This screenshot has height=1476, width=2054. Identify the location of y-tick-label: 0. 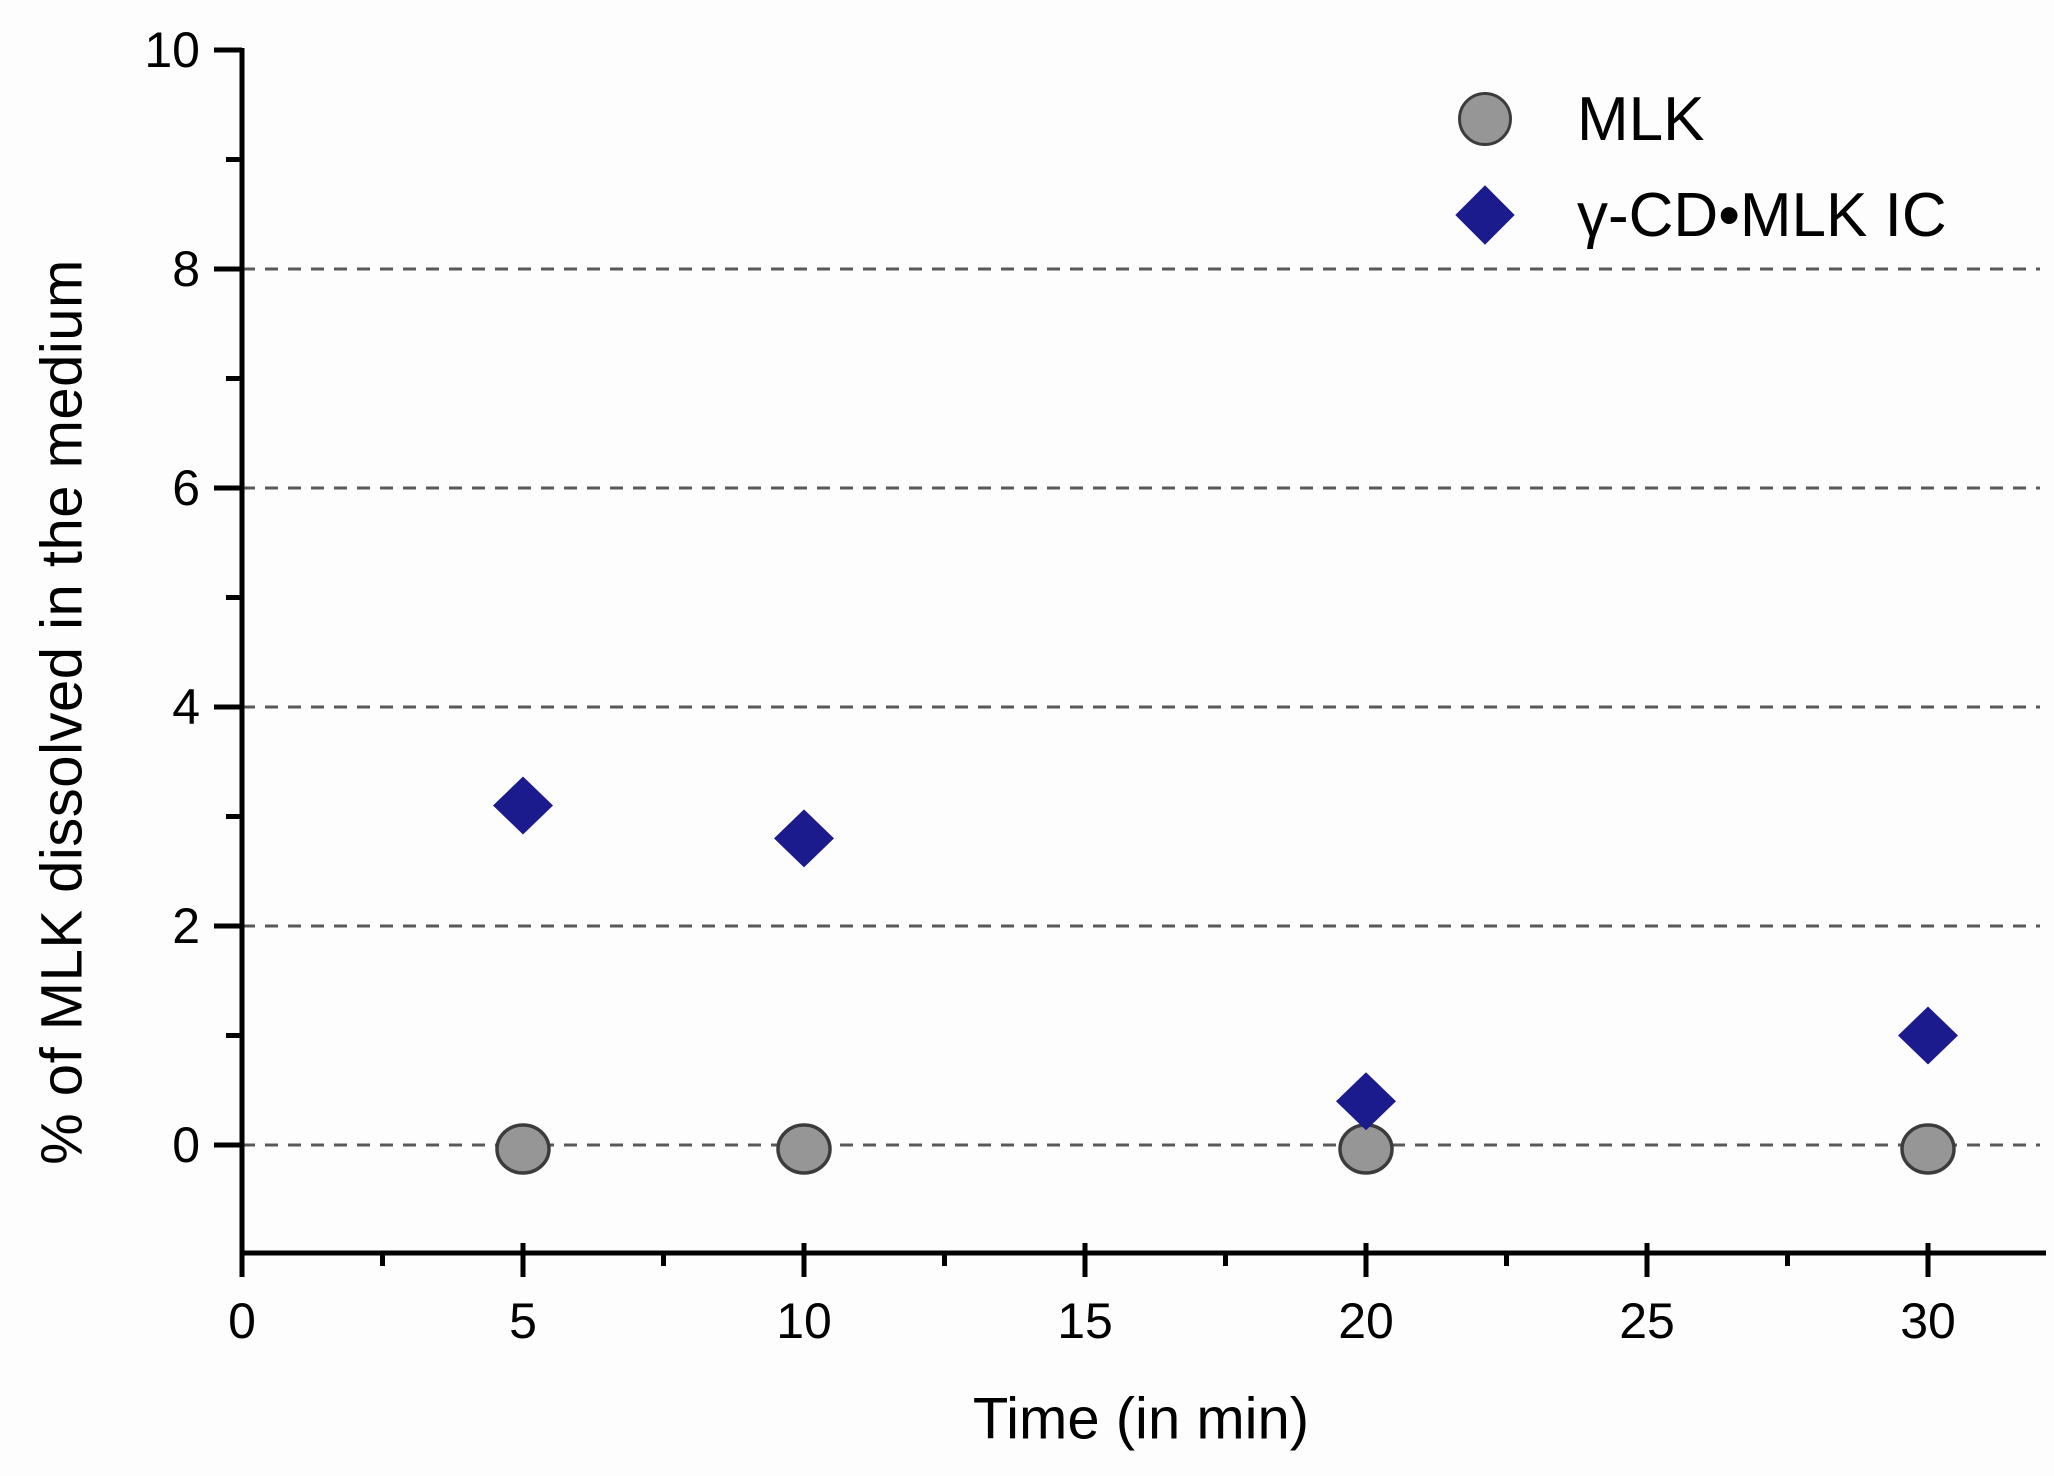
(186, 1145).